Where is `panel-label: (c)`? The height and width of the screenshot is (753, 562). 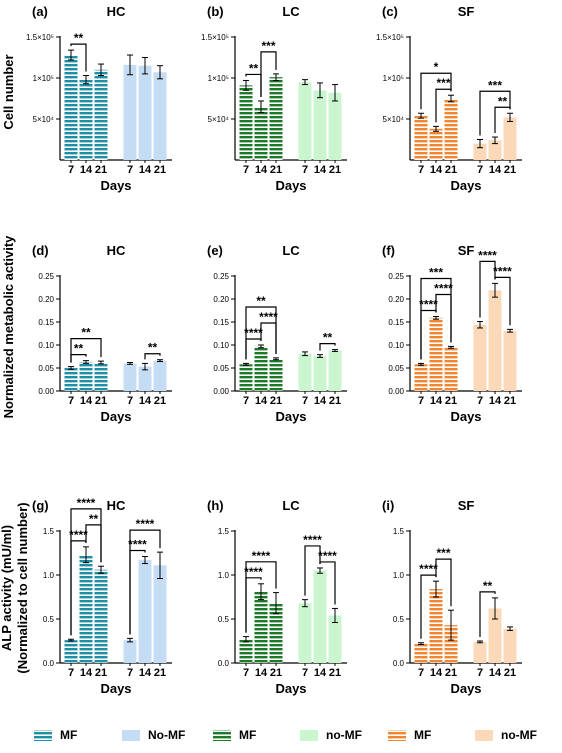
panel-label: (c) is located at coordinates (390, 11).